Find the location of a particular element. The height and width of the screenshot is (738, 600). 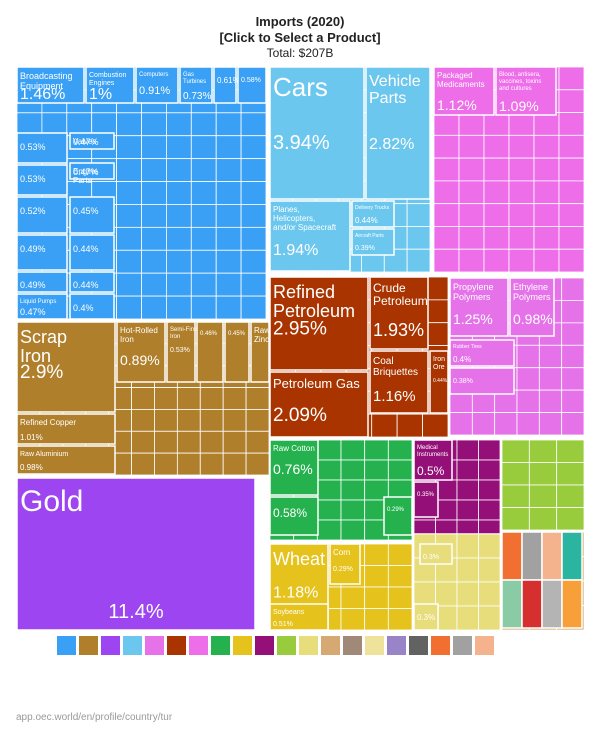

select-product-link: [Click to Select a Product] is located at coordinates (300, 37).